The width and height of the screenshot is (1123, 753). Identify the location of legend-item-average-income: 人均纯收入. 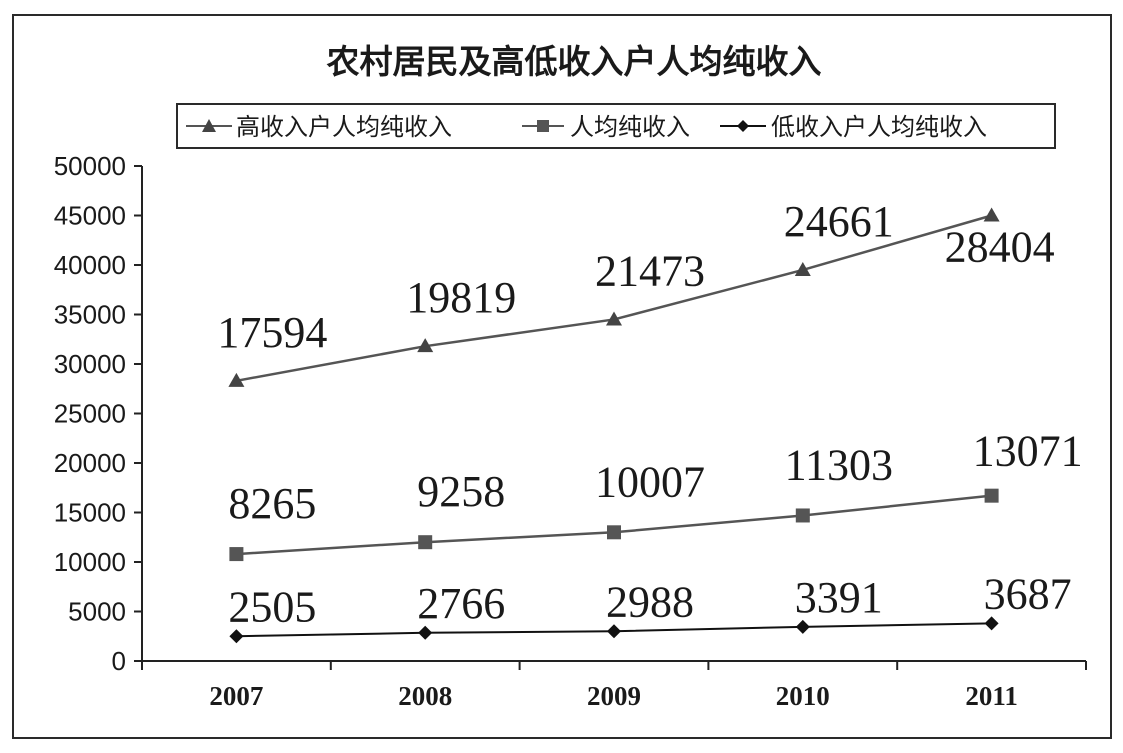
(606, 127).